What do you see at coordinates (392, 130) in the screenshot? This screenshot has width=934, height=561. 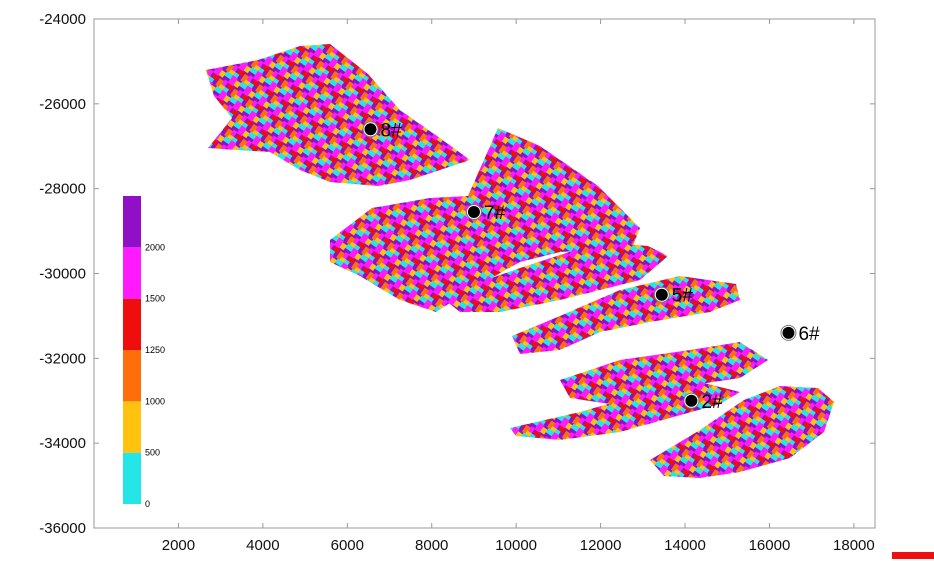 I see `well-label: 8#` at bounding box center [392, 130].